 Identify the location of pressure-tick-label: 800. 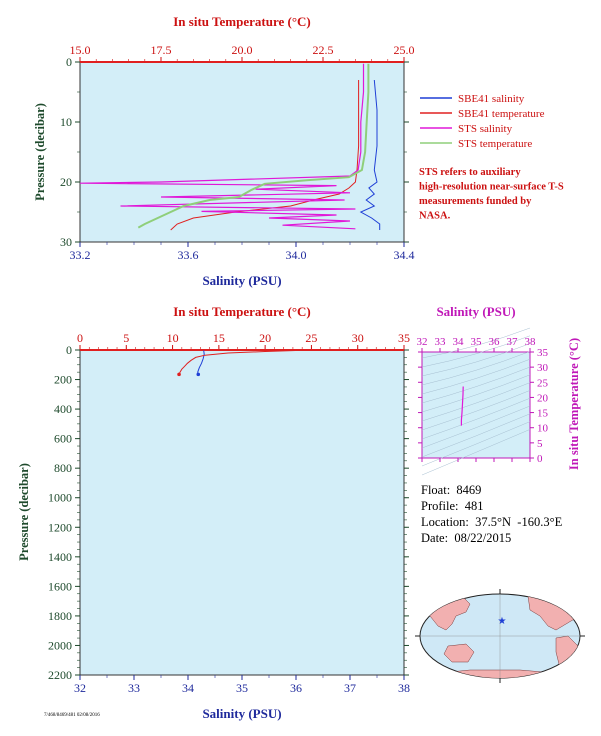
(63, 468).